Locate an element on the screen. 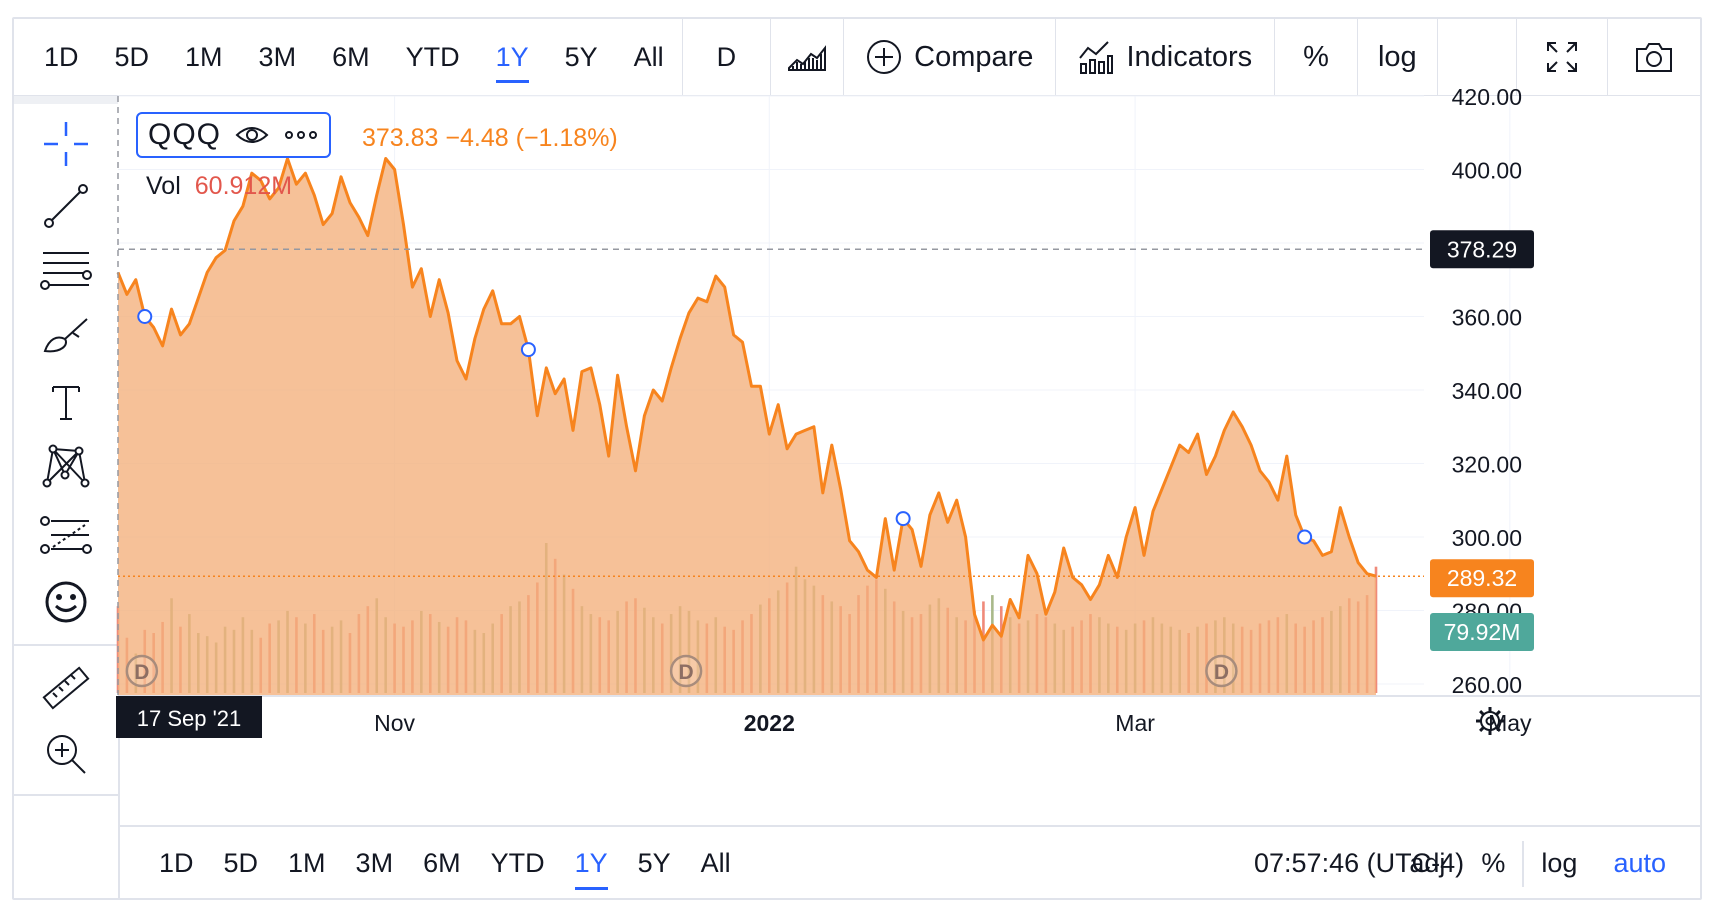 This screenshot has height=908, width=1718. emoji-tool is located at coordinates (66, 602).